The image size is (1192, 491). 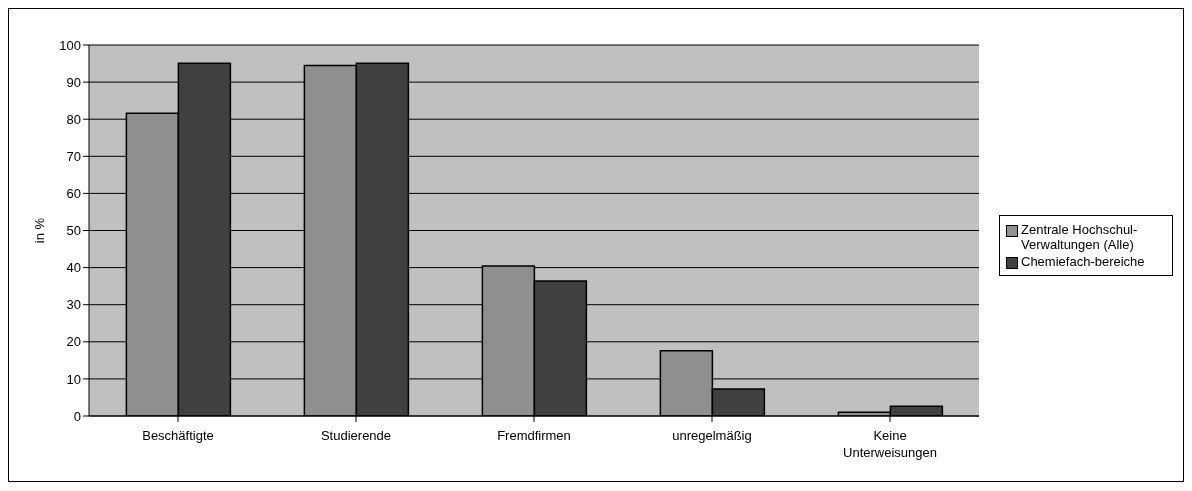 What do you see at coordinates (73, 82) in the screenshot?
I see `y-tick-label: 90` at bounding box center [73, 82].